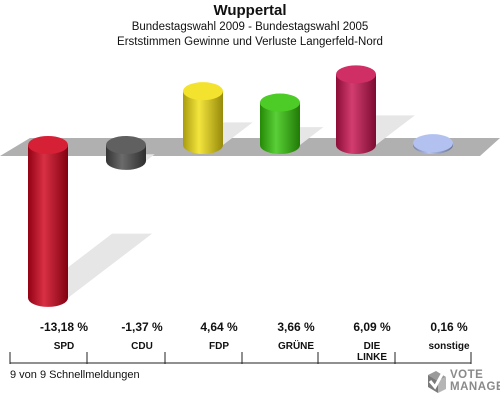  Describe the element at coordinates (240, 358) in the screenshot. I see `category-axis` at that location.